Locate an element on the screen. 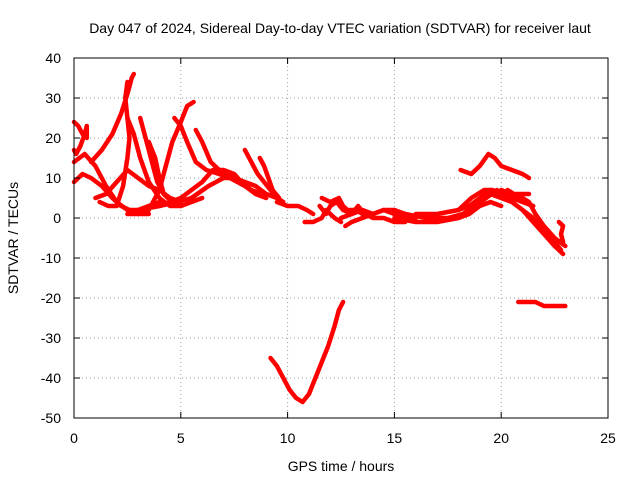 This screenshot has height=480, width=640. y-tick-label: 40 is located at coordinates (53, 58).